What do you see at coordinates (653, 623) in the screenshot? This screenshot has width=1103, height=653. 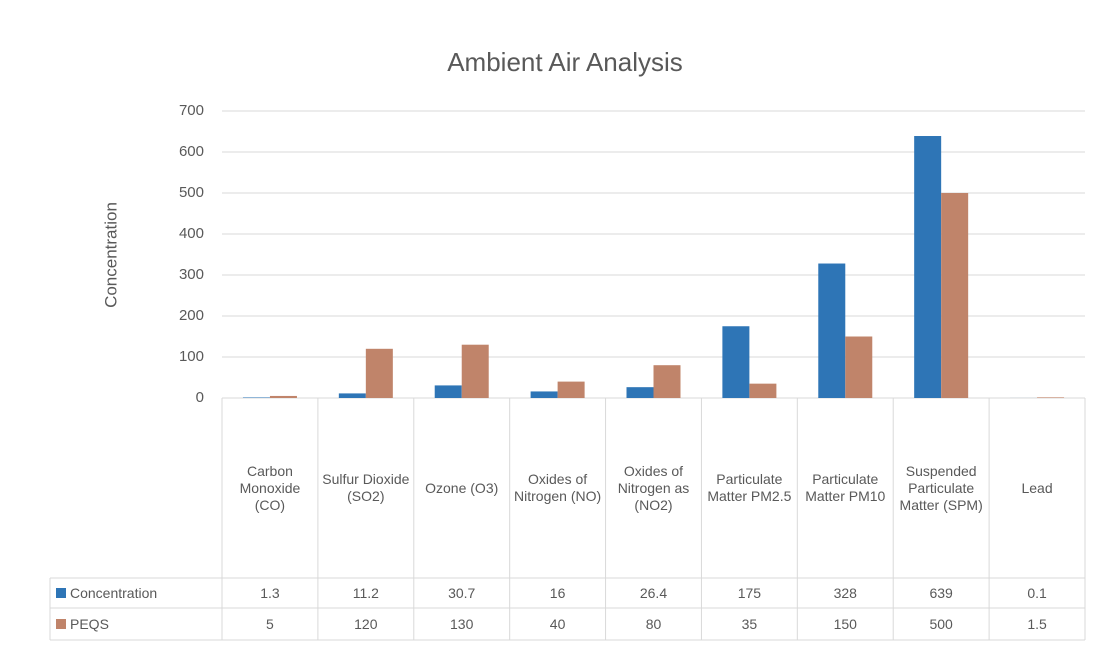 I see `table-value: 80` at bounding box center [653, 623].